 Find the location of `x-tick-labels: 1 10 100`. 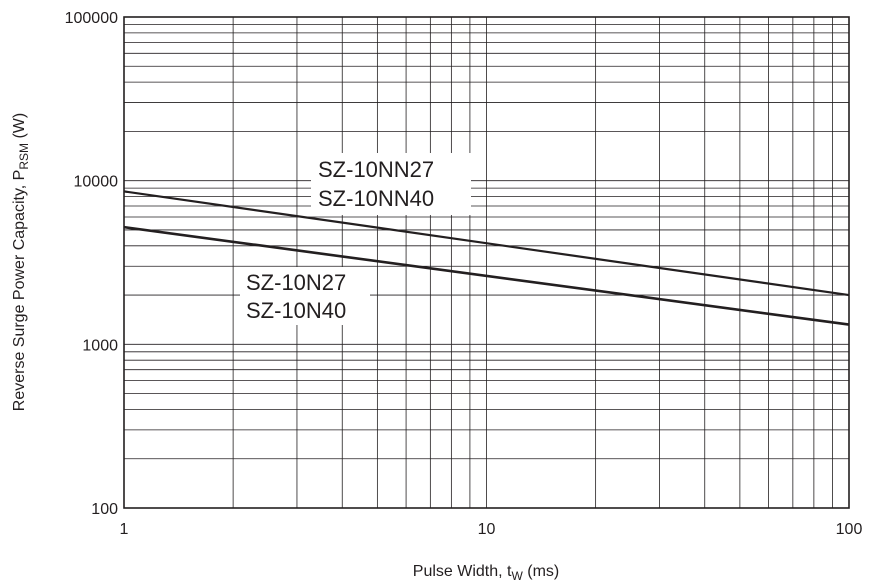

x-tick-labels: 1 10 100 is located at coordinates (491, 529).